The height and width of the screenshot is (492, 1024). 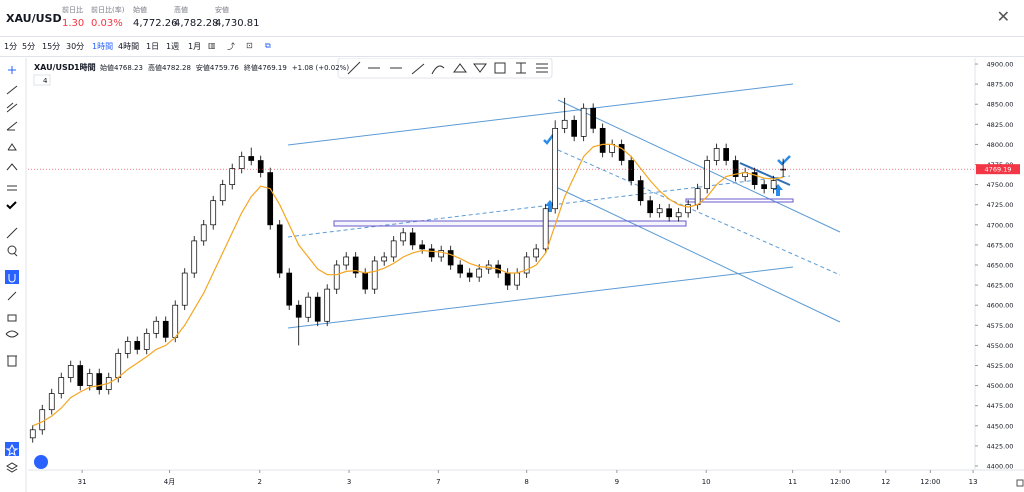 I want to click on y-tick-label: 4875.00, so click(x=1000, y=85).